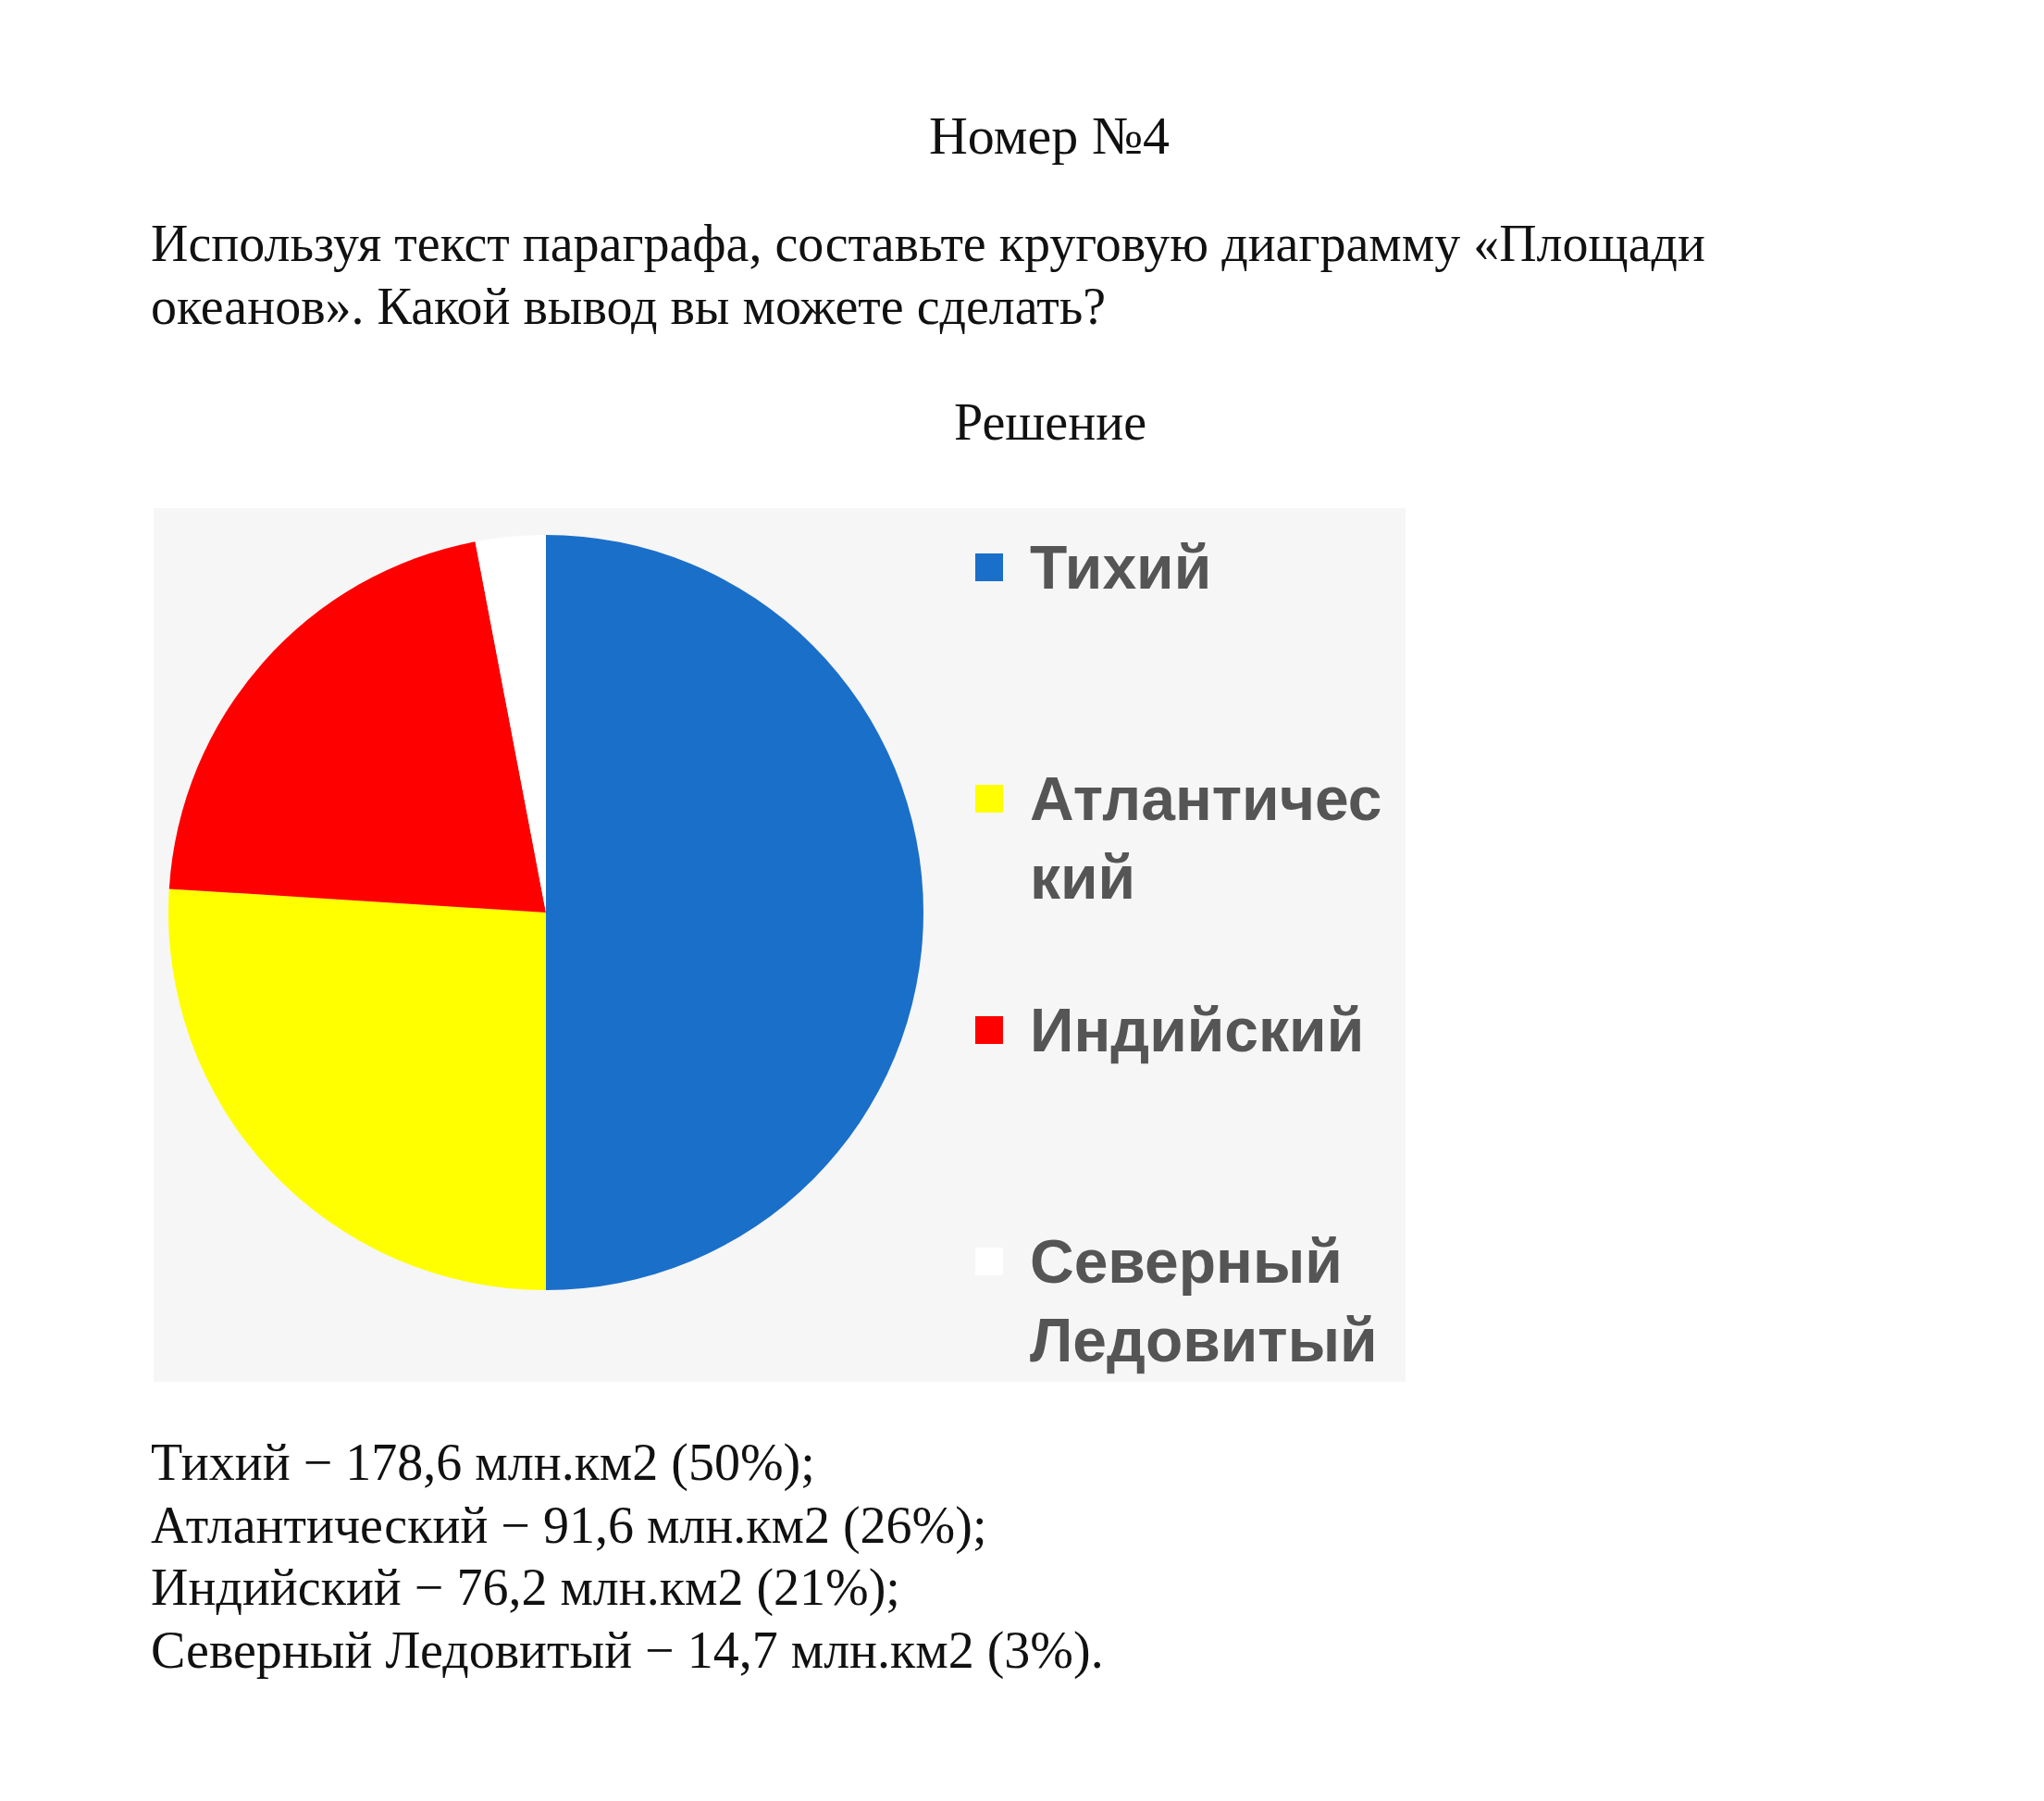 This screenshot has height=1801, width=2044. Describe the element at coordinates (525, 1588) in the screenshot. I see `text: Индийский − 76,2 млн.км2 (21%);` at that location.